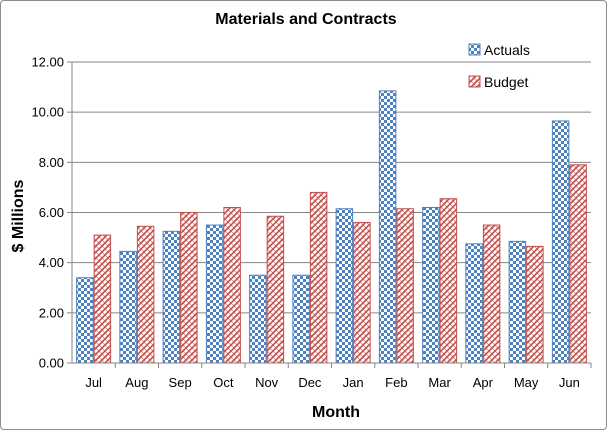 The height and width of the screenshot is (430, 607). Describe the element at coordinates (136, 382) in the screenshot. I see `x-tick-label: Aug` at that location.